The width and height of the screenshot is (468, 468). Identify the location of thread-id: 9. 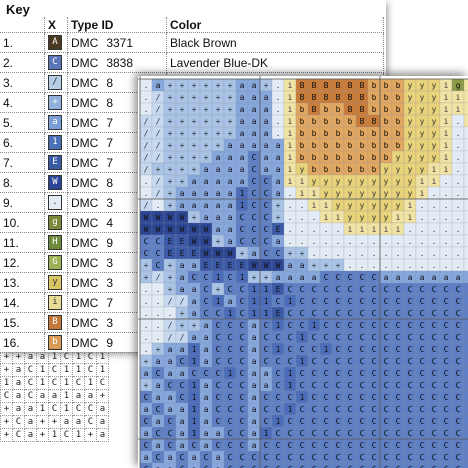
(110, 242).